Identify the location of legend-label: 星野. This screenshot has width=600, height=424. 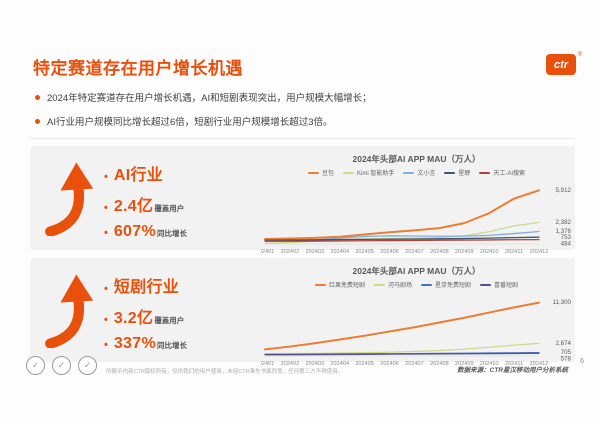
(464, 174).